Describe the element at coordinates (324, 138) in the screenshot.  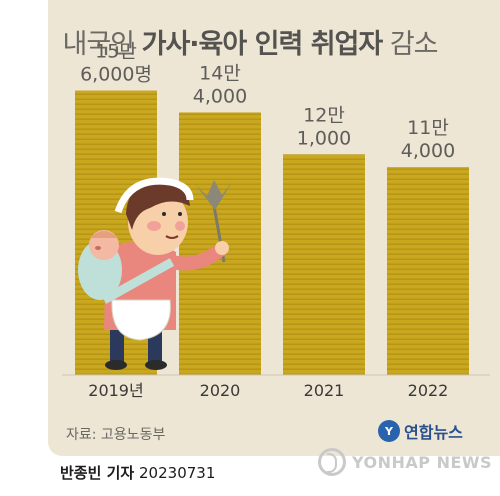
I see `value-label-2-1: 1,000` at that location.